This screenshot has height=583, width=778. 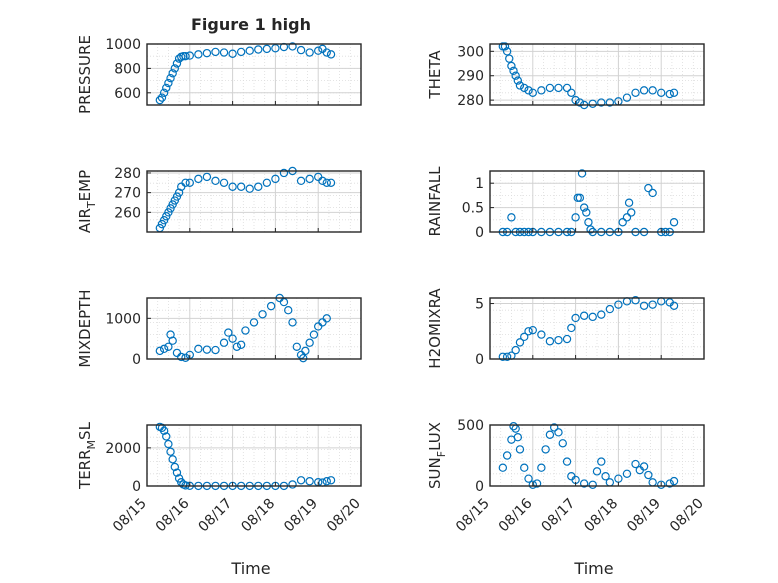 I want to click on subplot-1: 600 800 1000 PRESSURE, so click(x=219, y=74).